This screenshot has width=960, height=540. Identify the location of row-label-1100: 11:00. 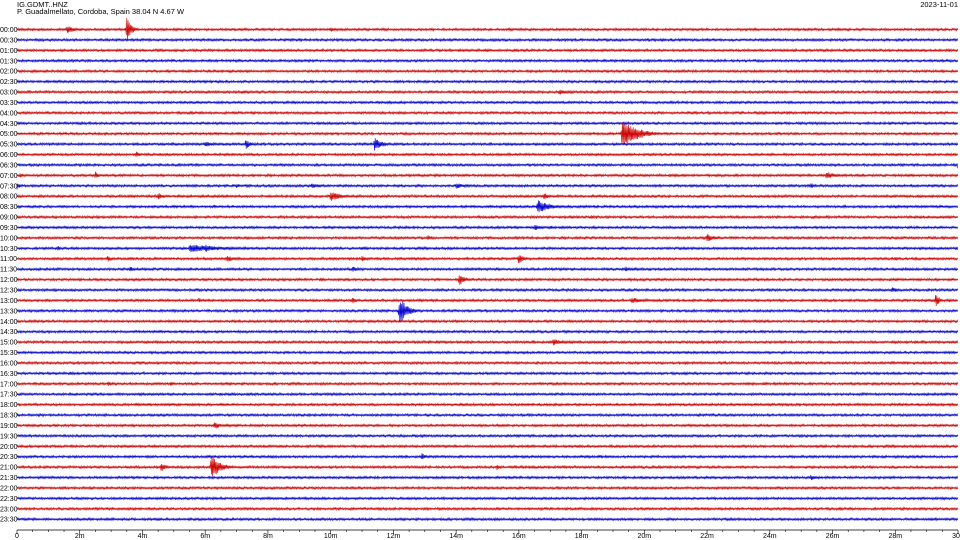
(8, 259).